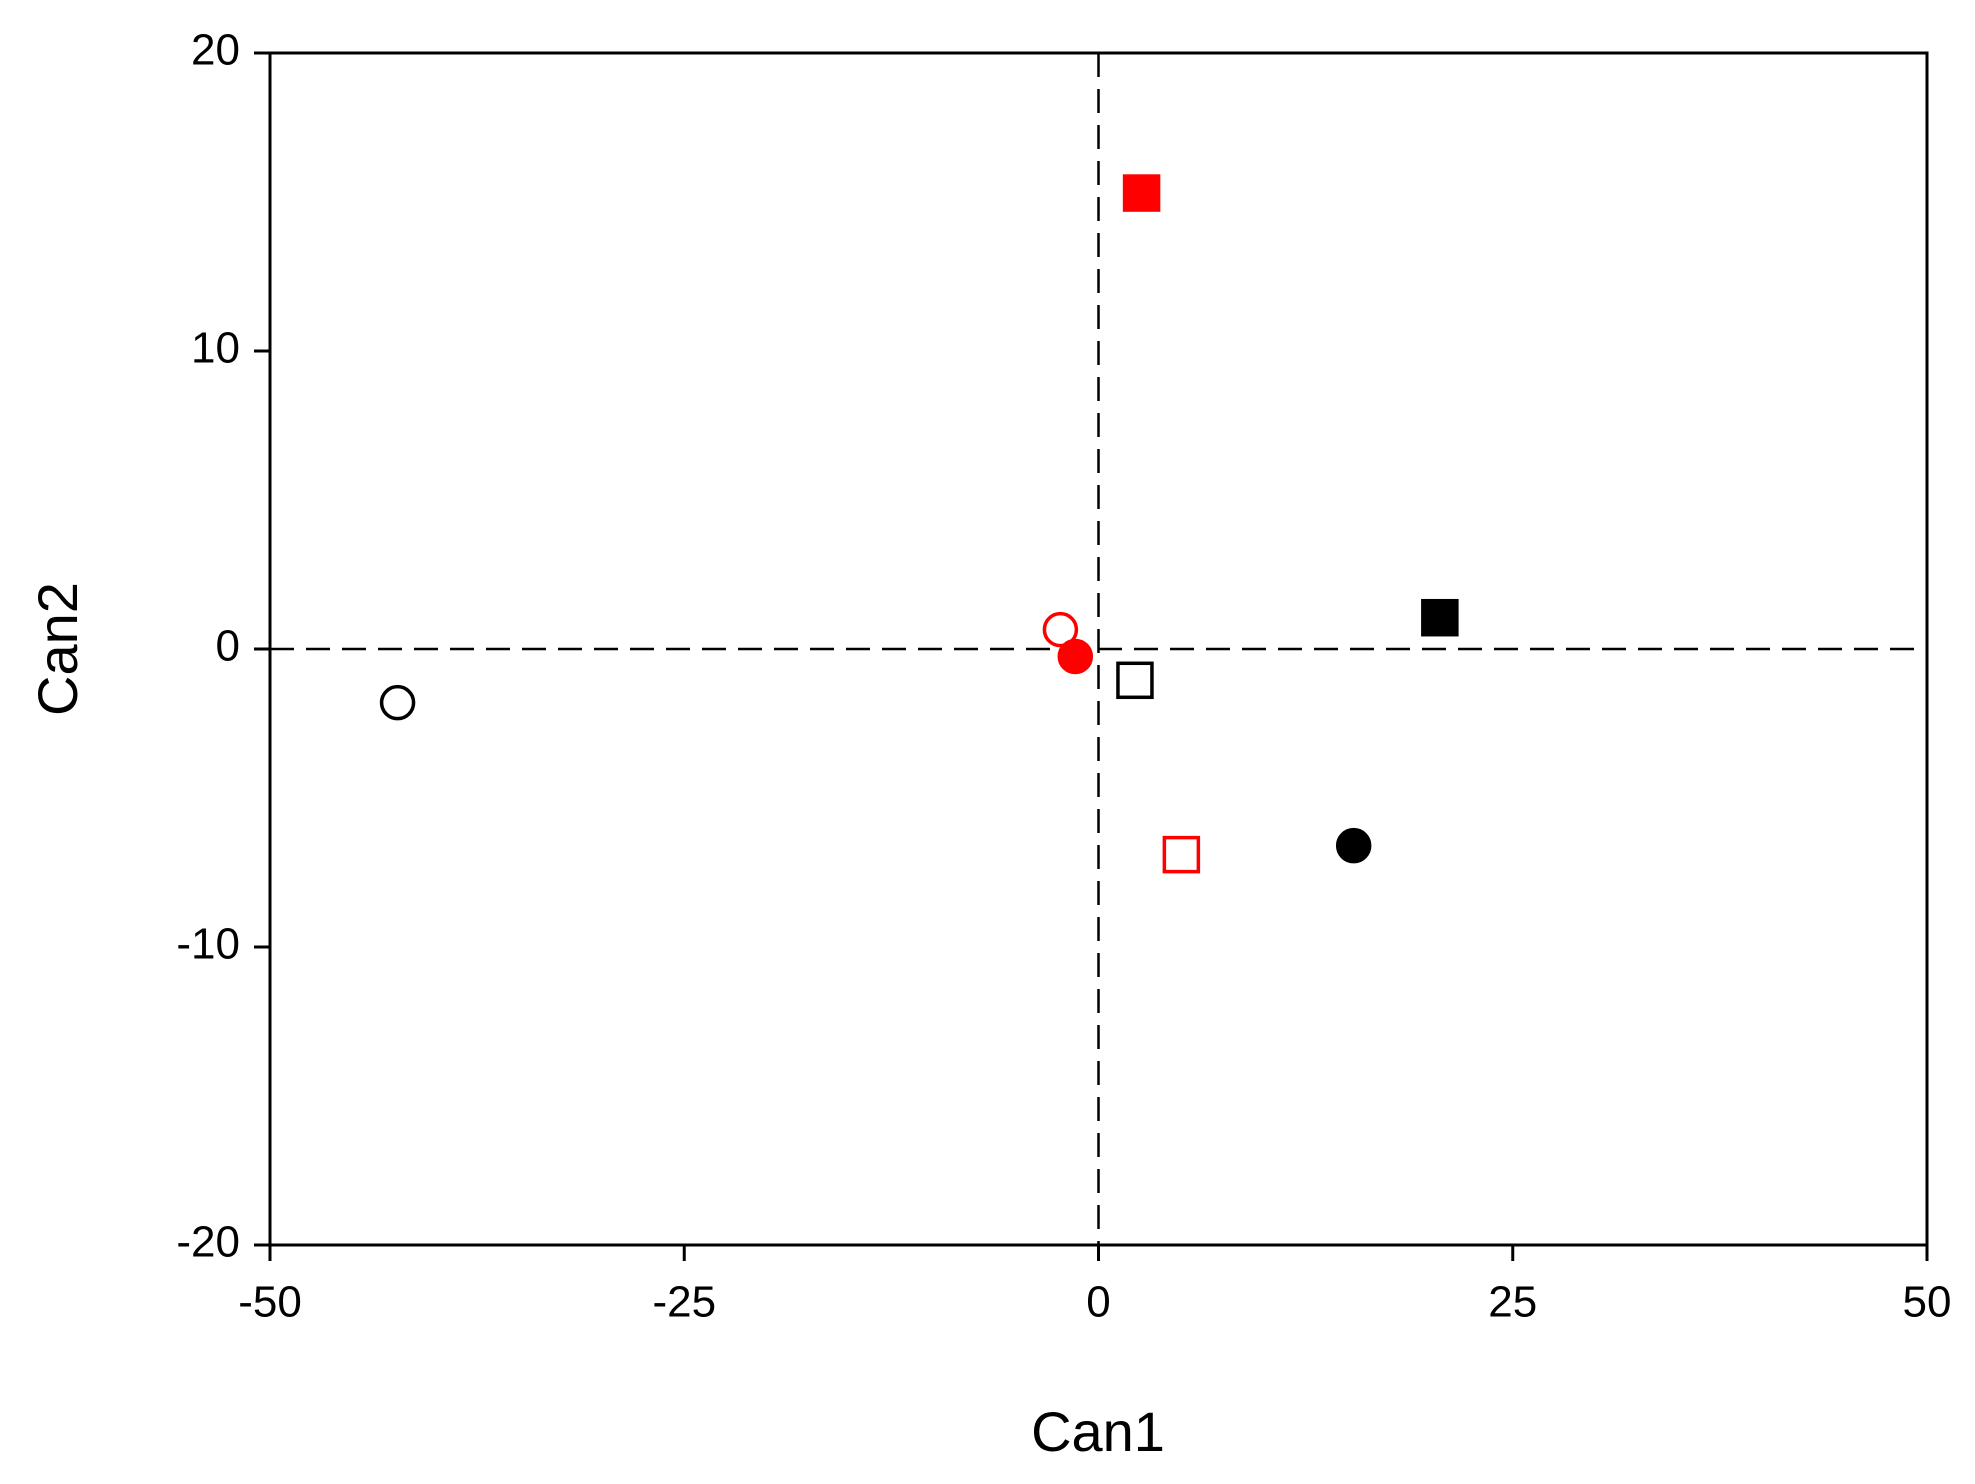  What do you see at coordinates (1512, 1302) in the screenshot?
I see `x-tick-label: 25` at bounding box center [1512, 1302].